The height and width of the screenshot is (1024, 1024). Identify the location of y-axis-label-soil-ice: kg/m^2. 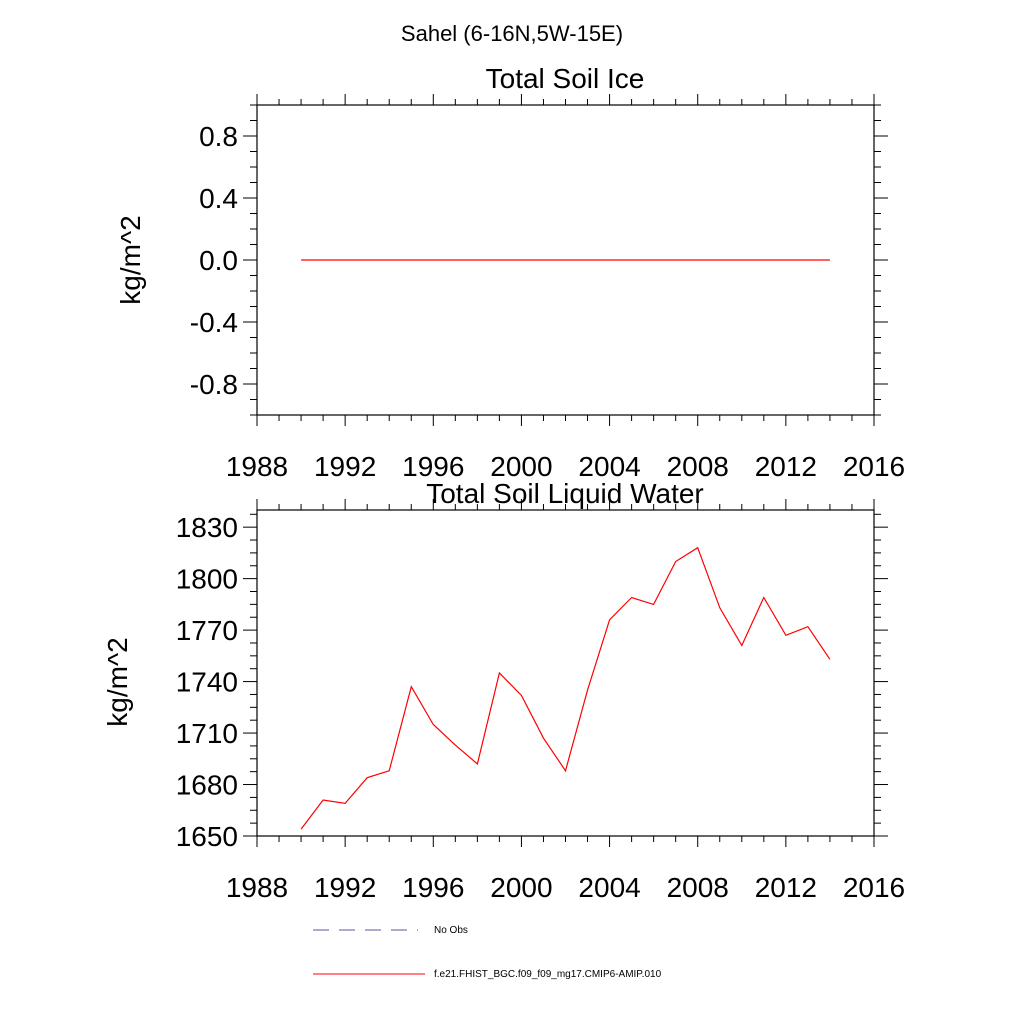
(130, 259).